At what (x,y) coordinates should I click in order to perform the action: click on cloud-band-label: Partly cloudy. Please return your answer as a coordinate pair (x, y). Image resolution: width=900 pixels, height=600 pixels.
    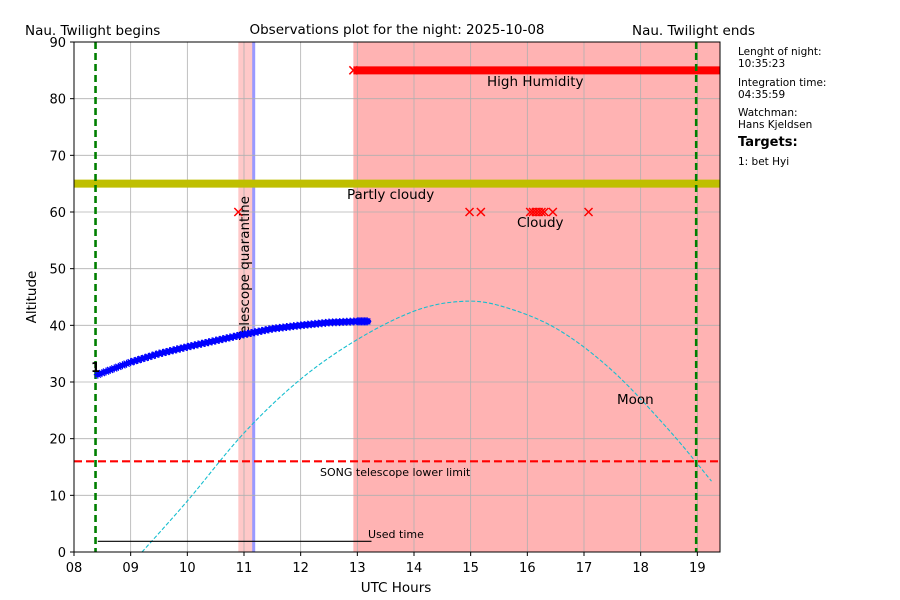
    Looking at the image, I should click on (390, 195).